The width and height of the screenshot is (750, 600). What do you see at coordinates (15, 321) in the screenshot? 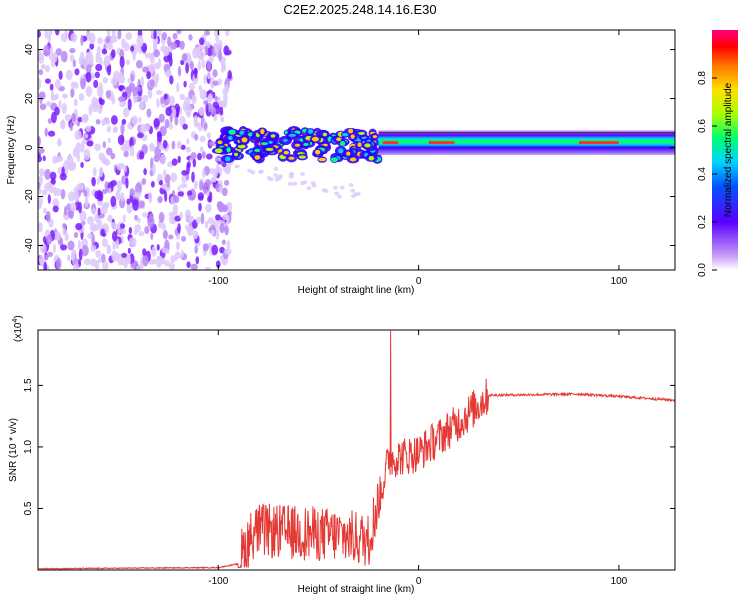
I see `snr-scale-exponent: 4` at bounding box center [15, 321].